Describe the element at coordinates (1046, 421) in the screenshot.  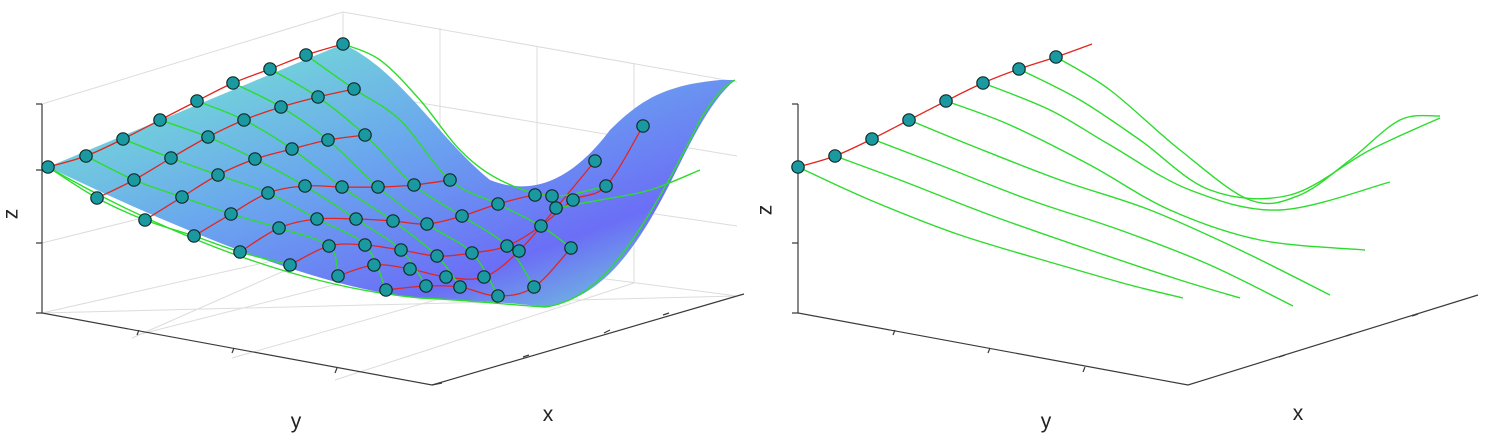
I see `right-y-axis-label: y` at that location.